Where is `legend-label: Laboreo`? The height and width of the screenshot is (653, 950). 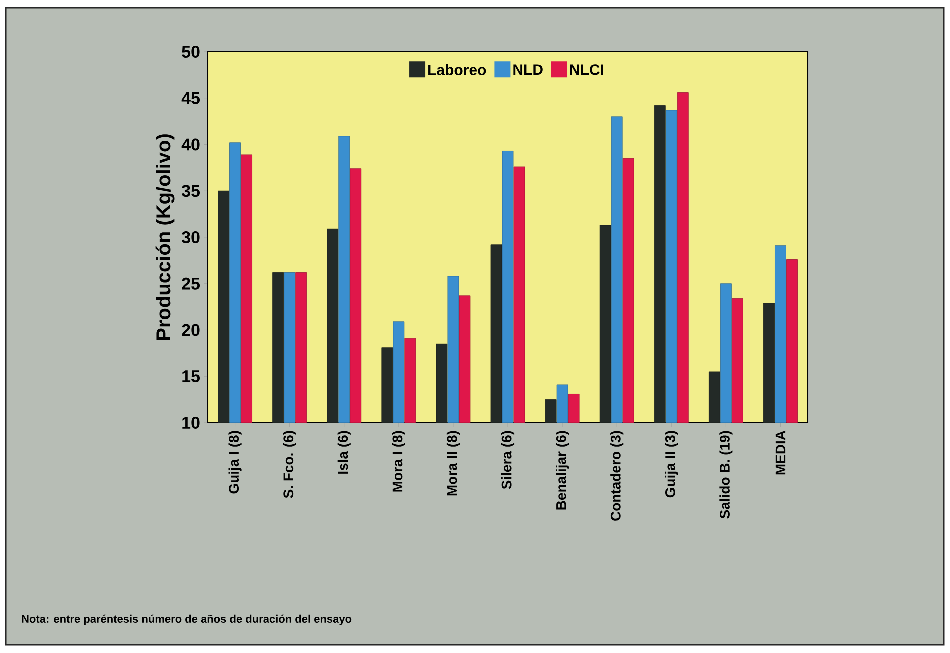 legend-label: Laboreo is located at coordinates (457, 70).